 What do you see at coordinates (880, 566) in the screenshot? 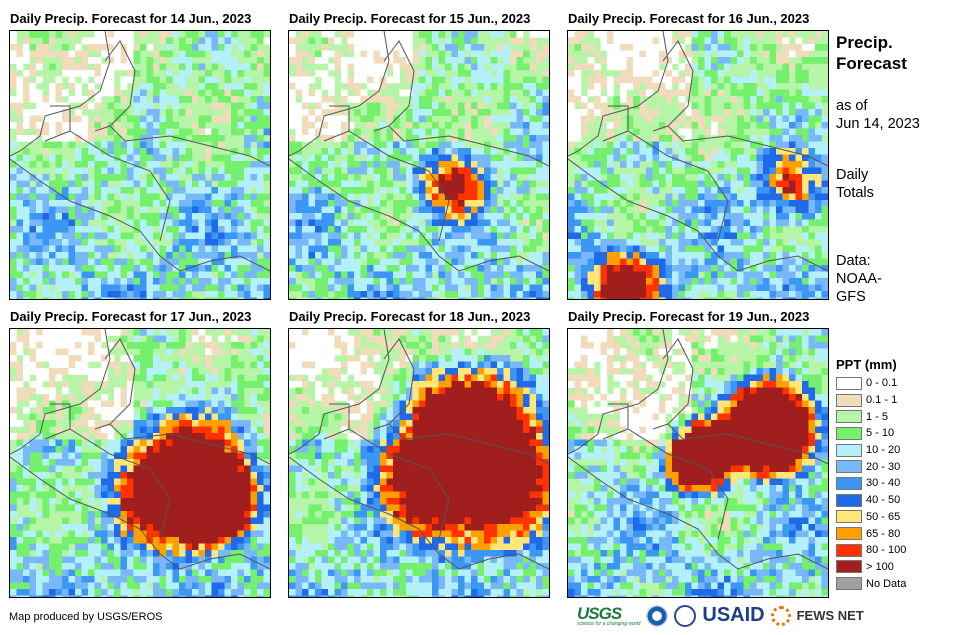
I see `legend-label: > 100` at bounding box center [880, 566].